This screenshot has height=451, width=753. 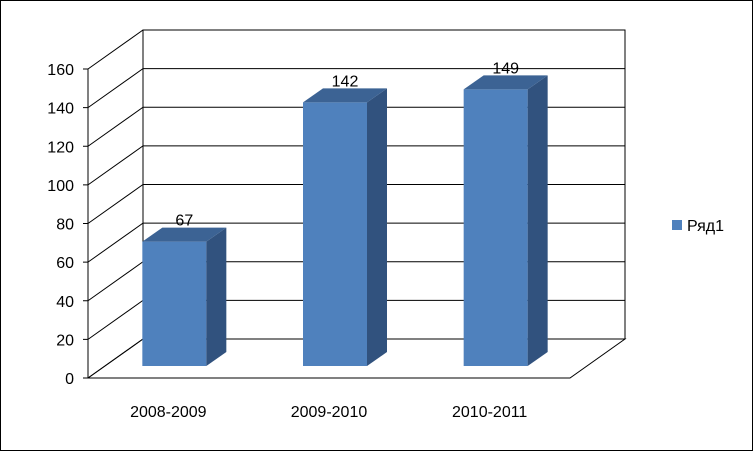 I want to click on x-category-label: 2009-2010, so click(x=329, y=412).